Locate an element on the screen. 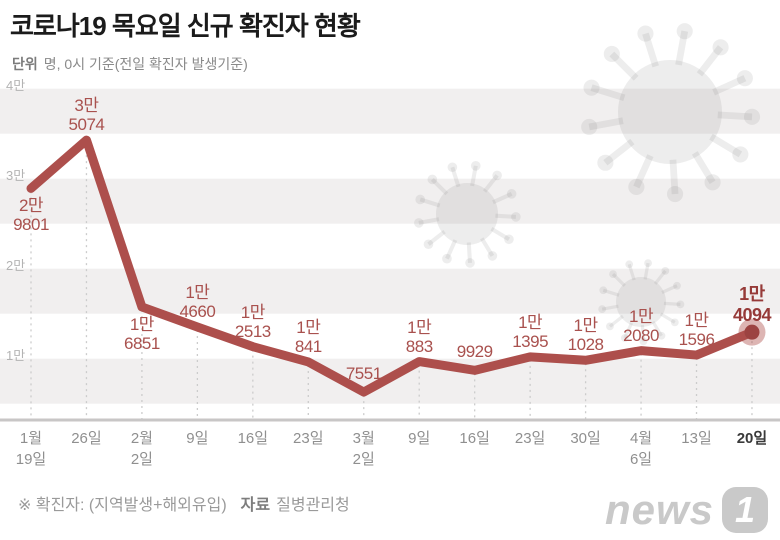  x-axis-label: 13일 is located at coordinates (696, 438).